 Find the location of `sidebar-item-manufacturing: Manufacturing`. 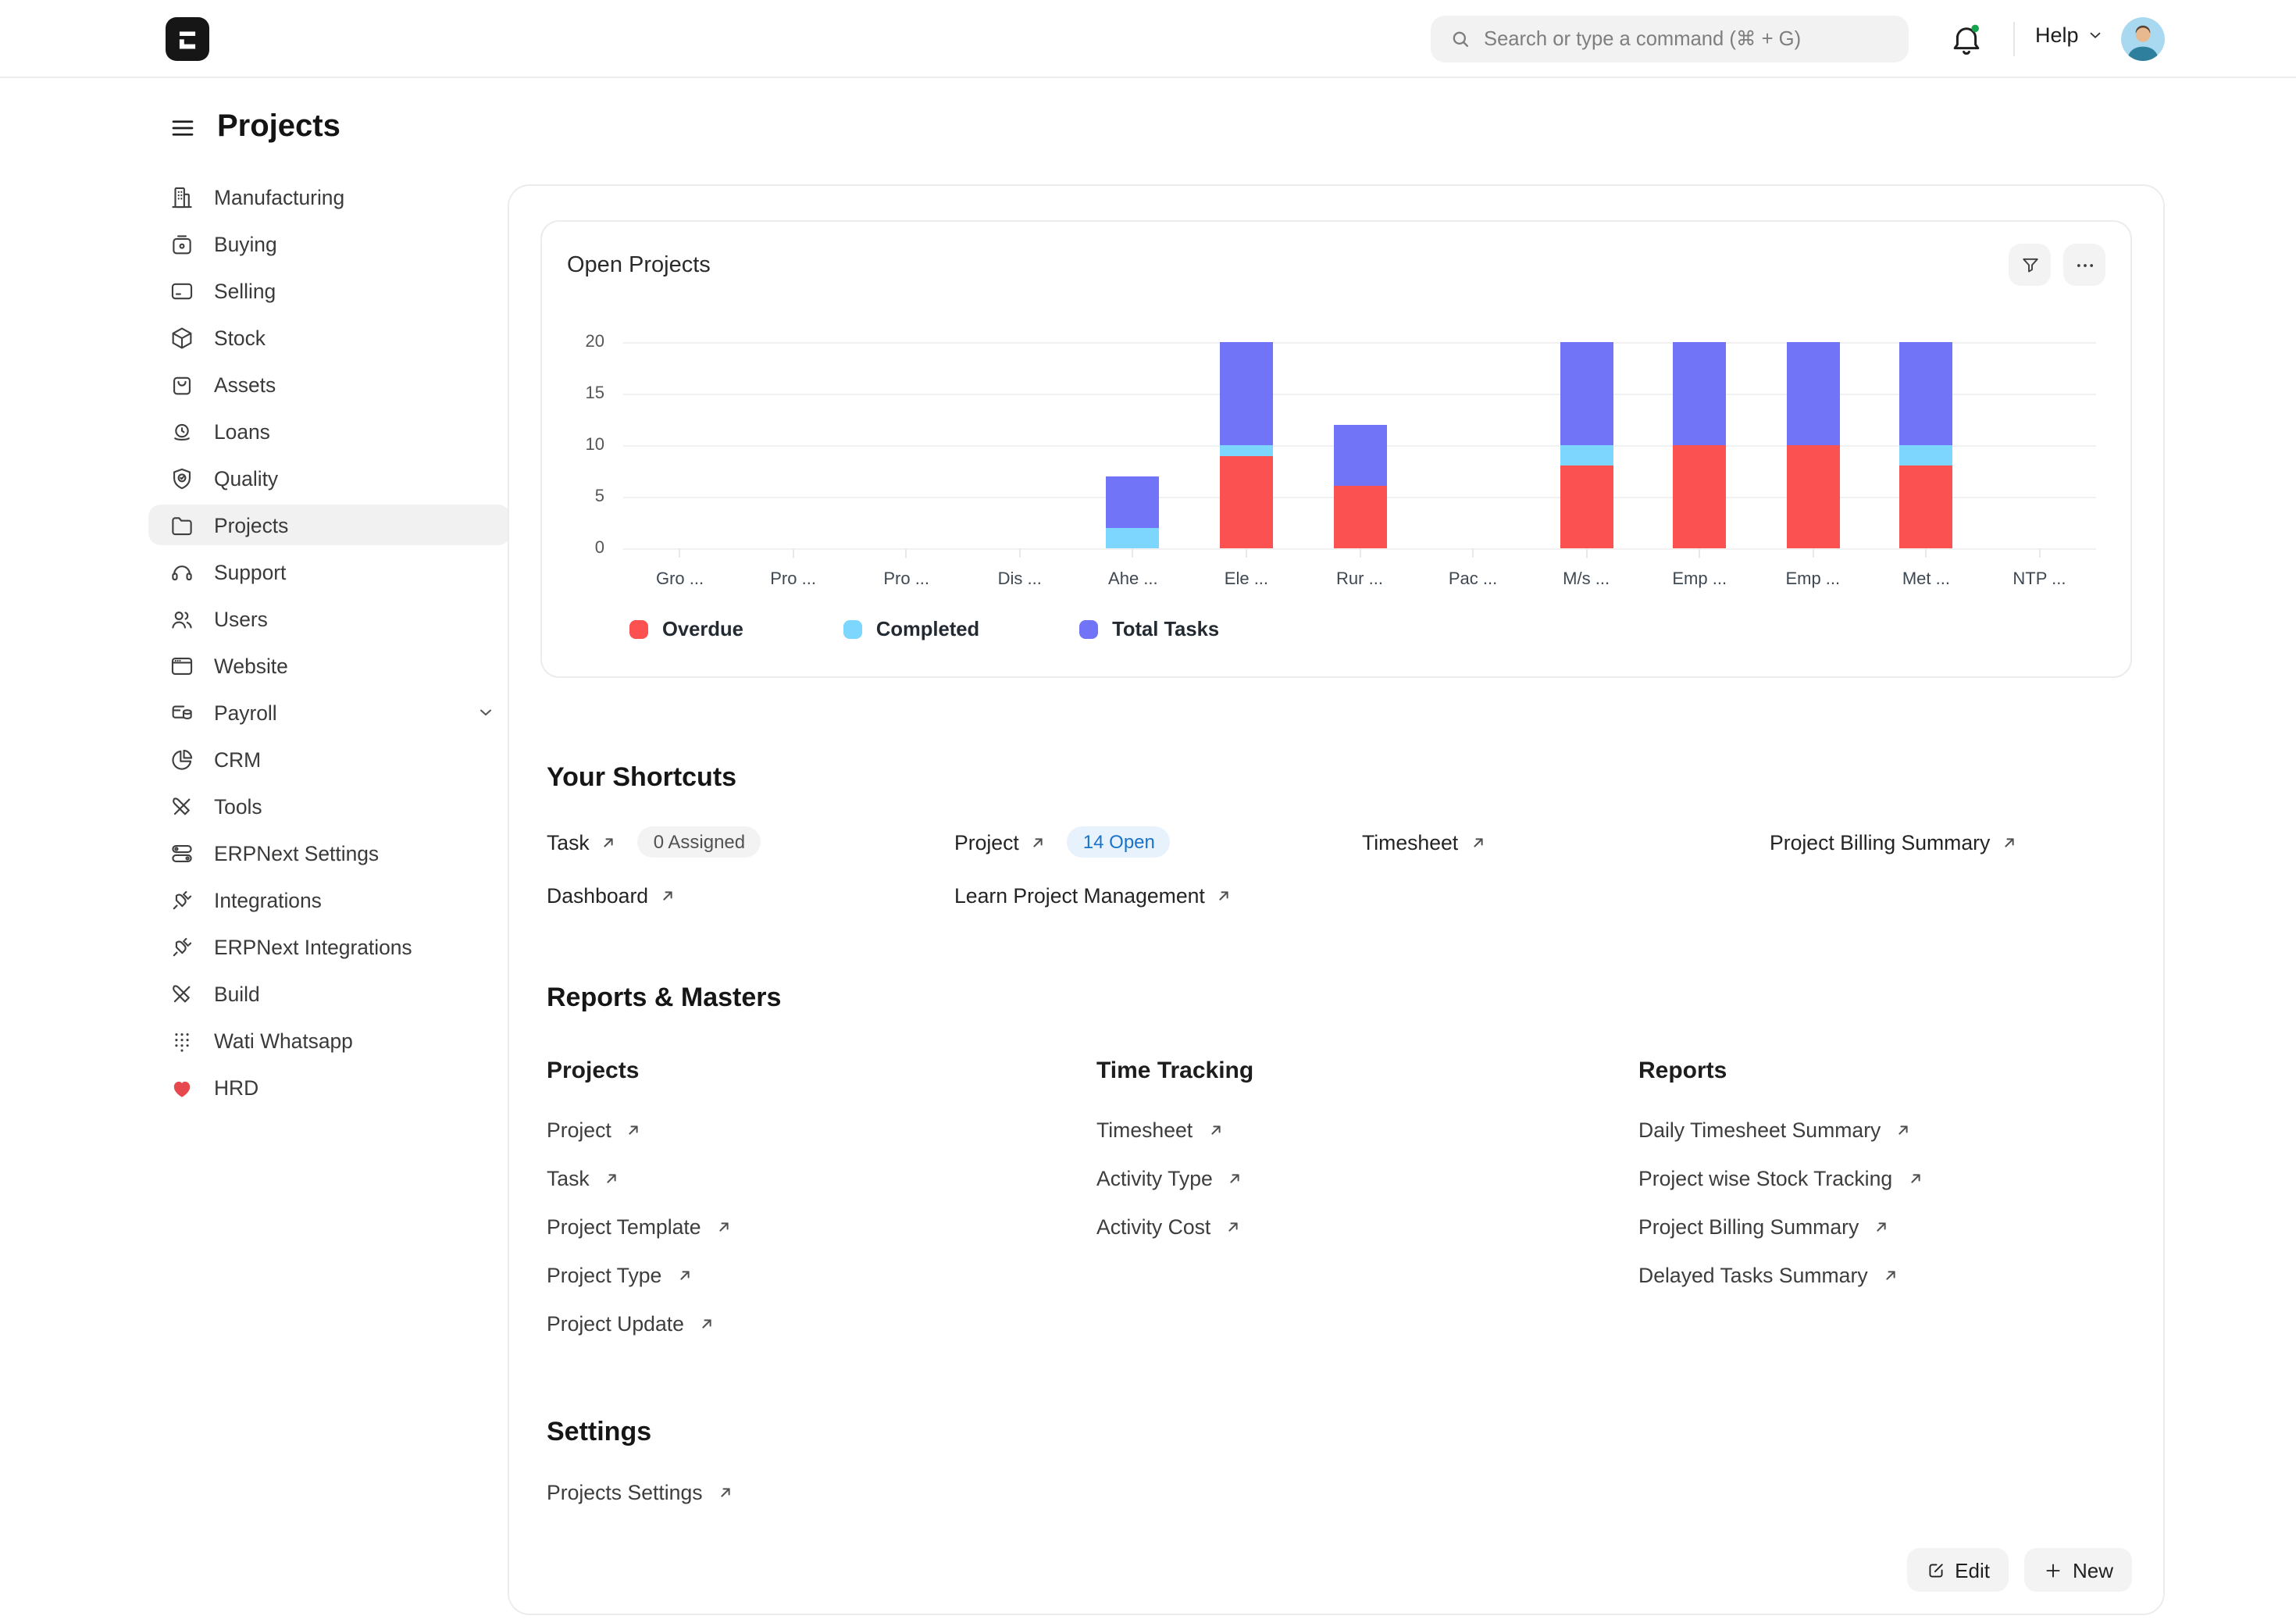

sidebar-item-manufacturing: Manufacturing is located at coordinates (329, 197).